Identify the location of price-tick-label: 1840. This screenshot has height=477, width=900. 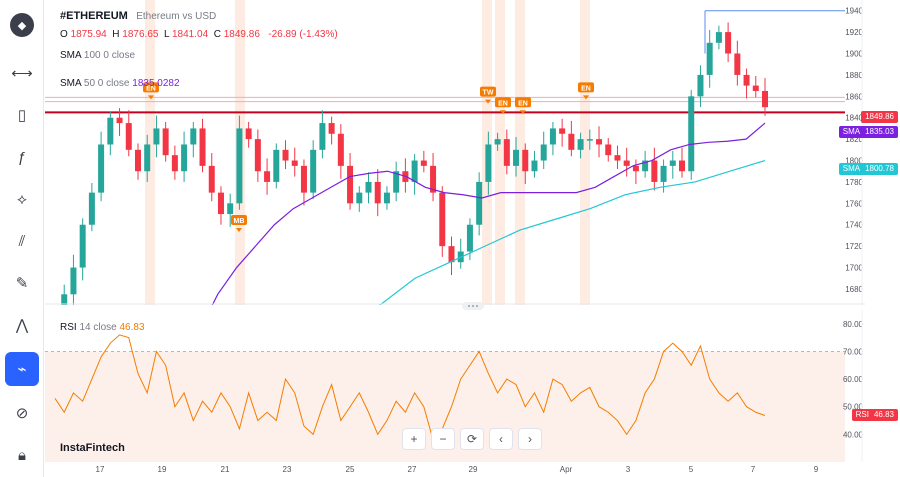
(854, 118).